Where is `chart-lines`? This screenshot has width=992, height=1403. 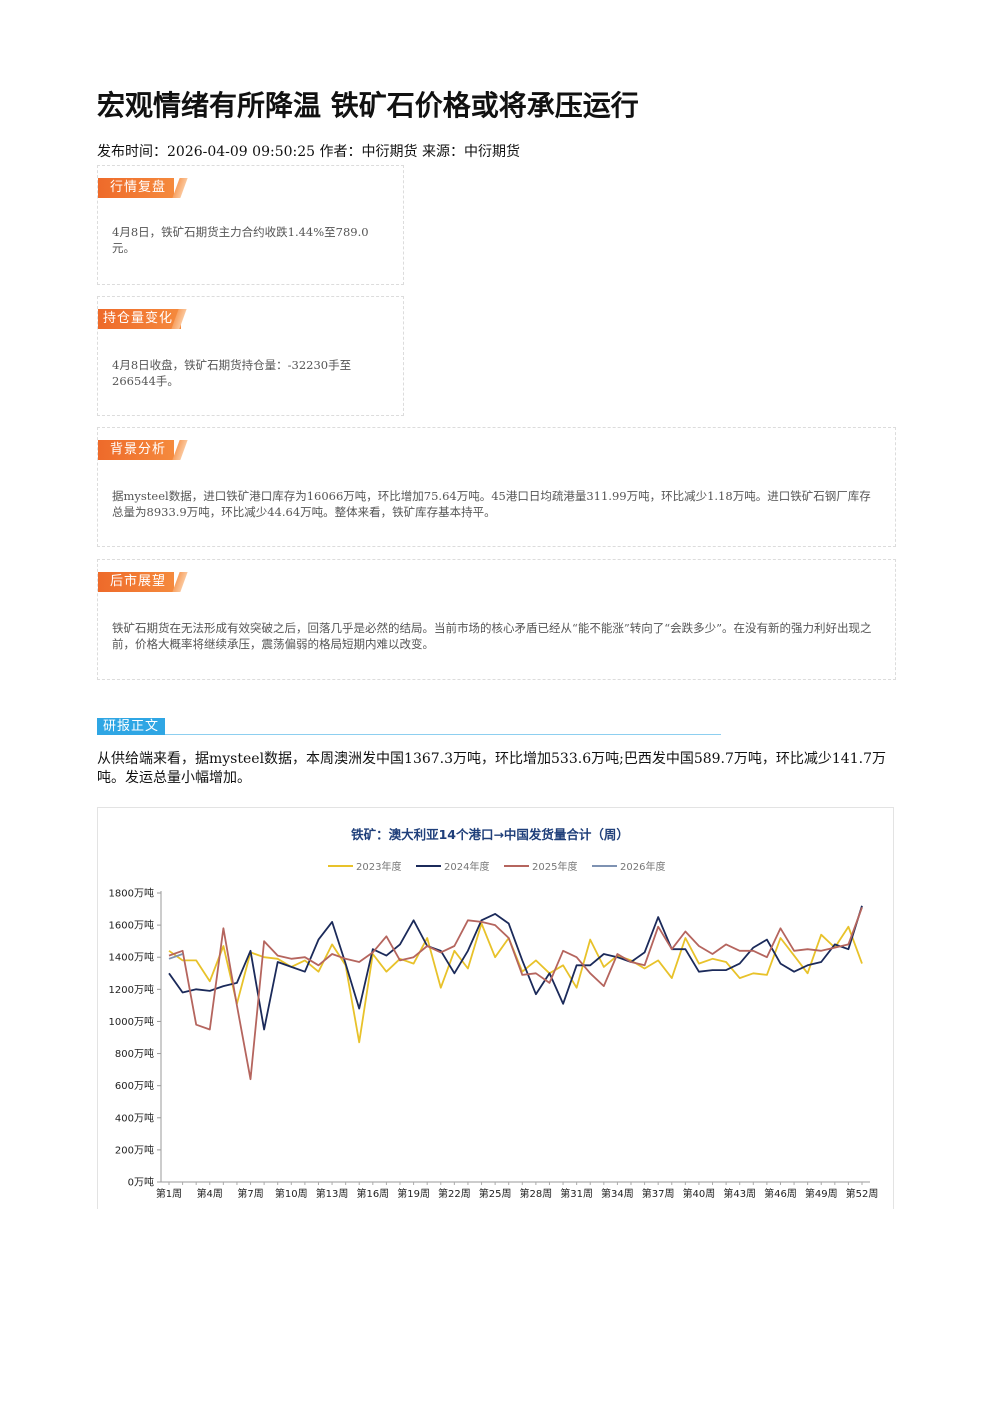
chart-lines is located at coordinates (515, 993).